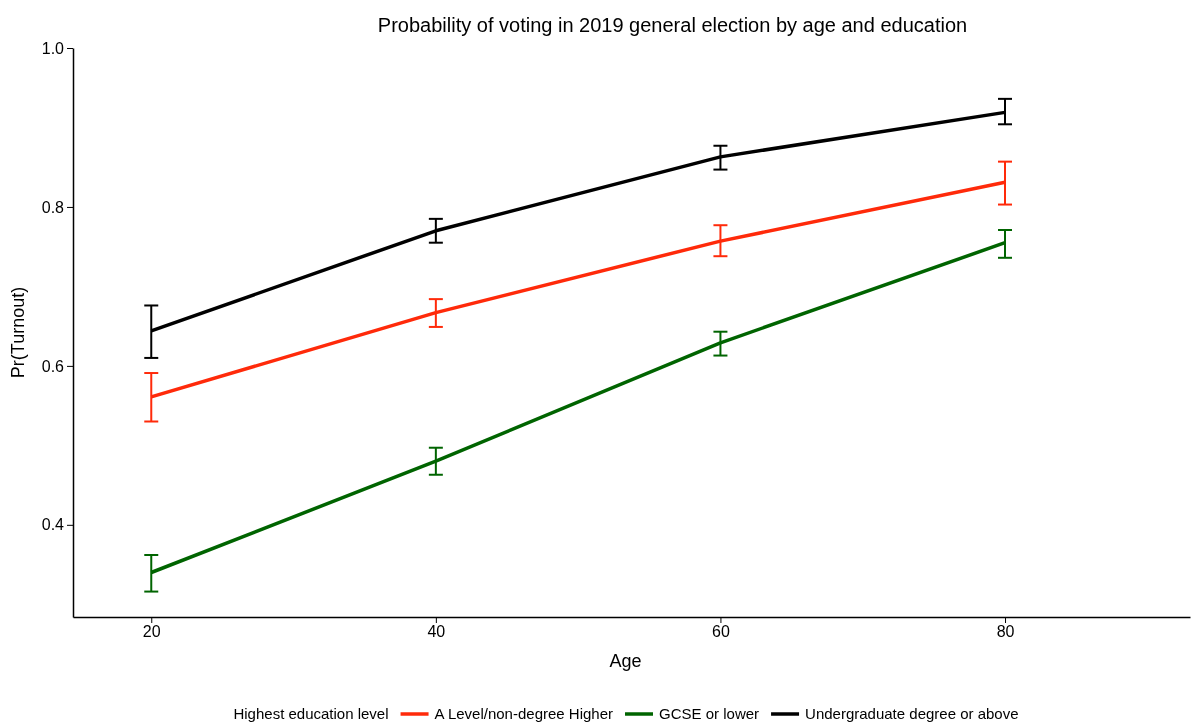 Image resolution: width=1192 pixels, height=724 pixels. I want to click on x-tick-label: 40, so click(436, 632).